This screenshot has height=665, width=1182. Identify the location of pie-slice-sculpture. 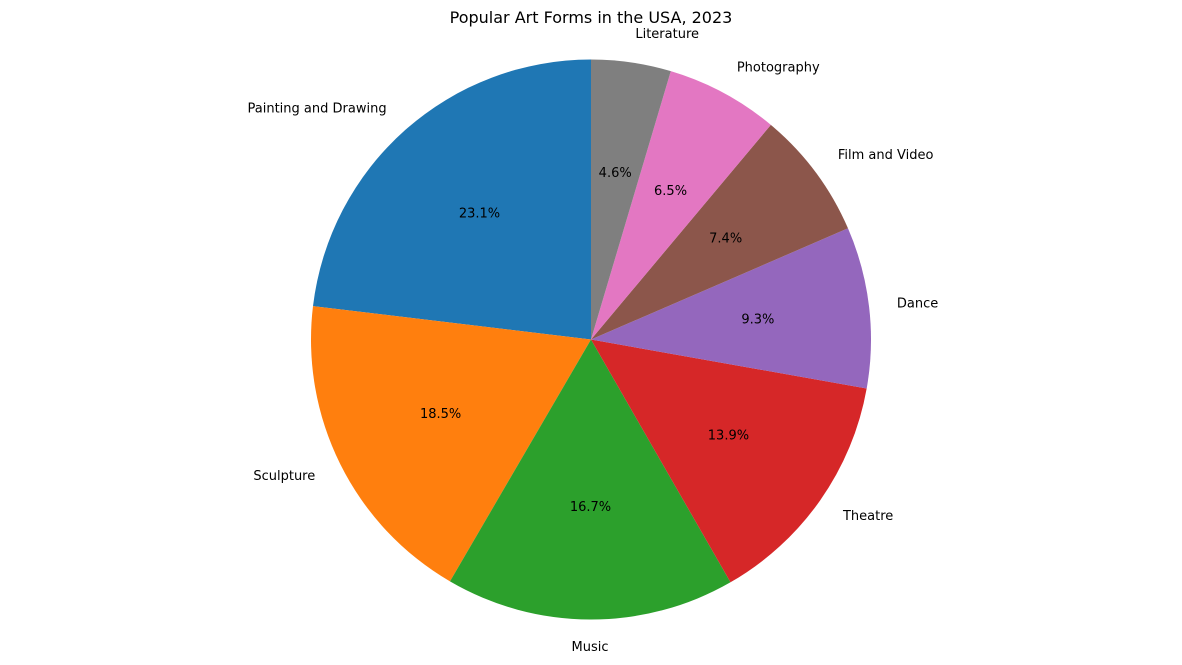
(450, 444).